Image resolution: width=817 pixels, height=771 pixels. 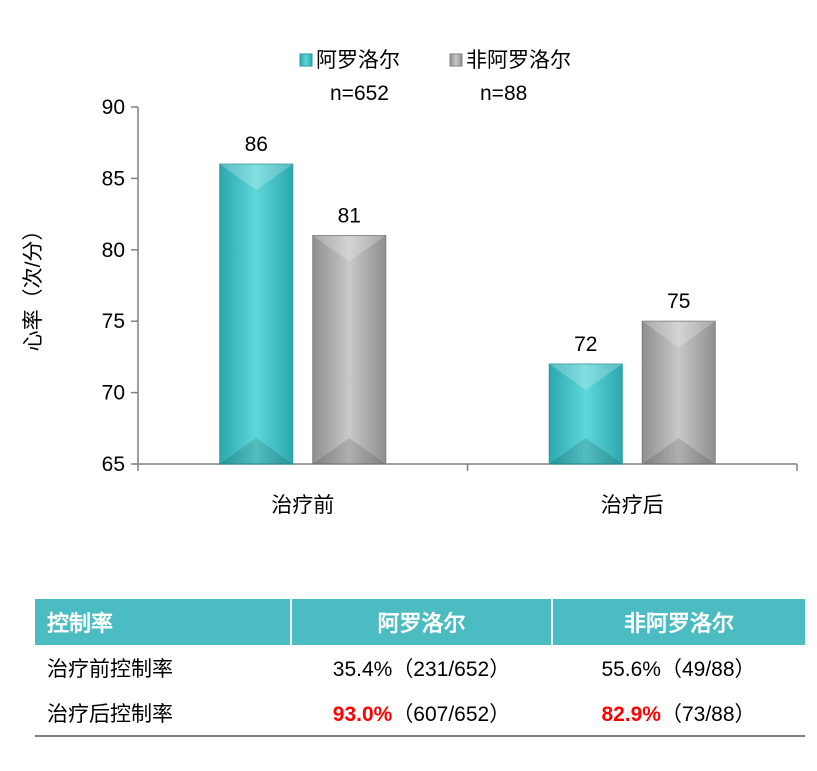 I want to click on table-cell-label: 治疗前控制率, so click(x=110, y=669).